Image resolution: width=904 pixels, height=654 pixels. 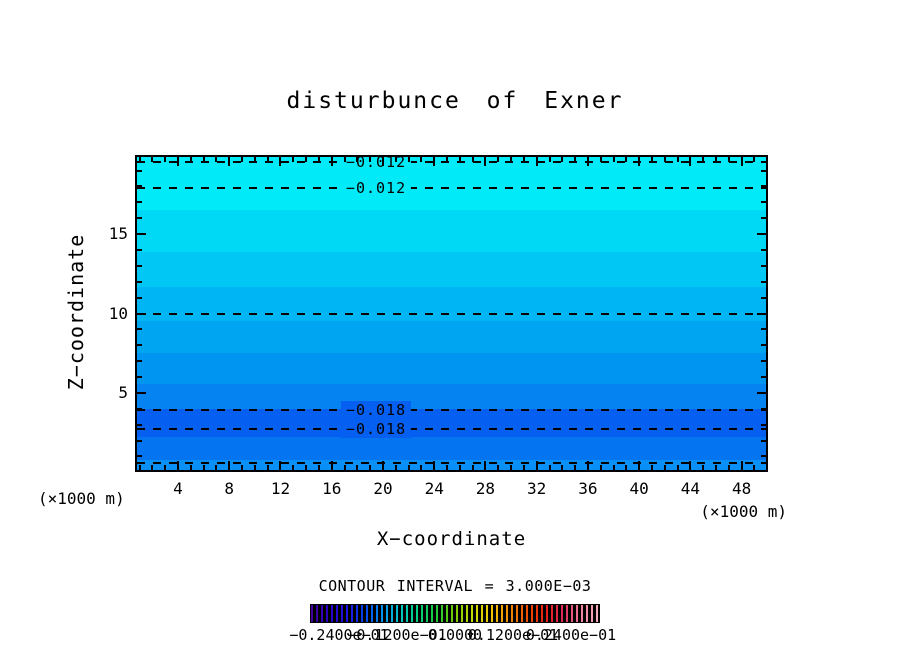 What do you see at coordinates (229, 488) in the screenshot?
I see `x-tick-label: 8` at bounding box center [229, 488].